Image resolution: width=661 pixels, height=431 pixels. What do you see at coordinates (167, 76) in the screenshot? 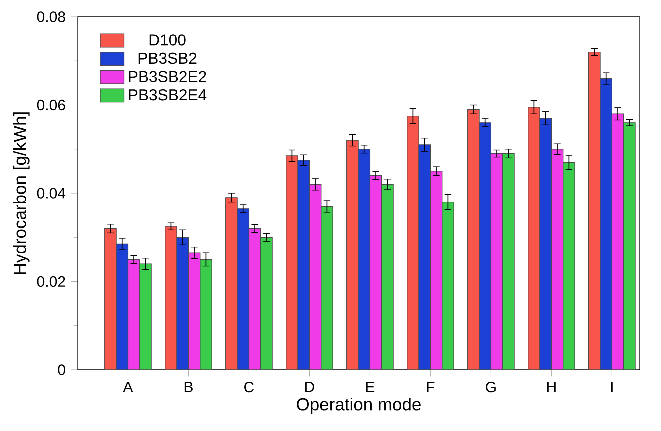
I see `legend-label: PB3SB2E2` at bounding box center [167, 76].